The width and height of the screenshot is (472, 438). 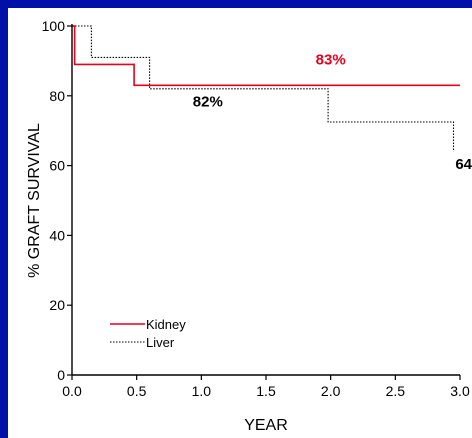 What do you see at coordinates (331, 391) in the screenshot?
I see `x-tick-label: 2.0` at bounding box center [331, 391].